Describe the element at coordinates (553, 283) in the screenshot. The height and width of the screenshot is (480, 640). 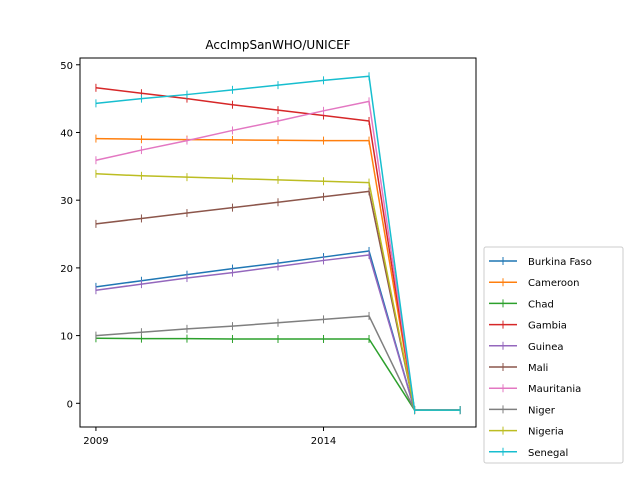
I see `legend-label: Cameroon` at that location.